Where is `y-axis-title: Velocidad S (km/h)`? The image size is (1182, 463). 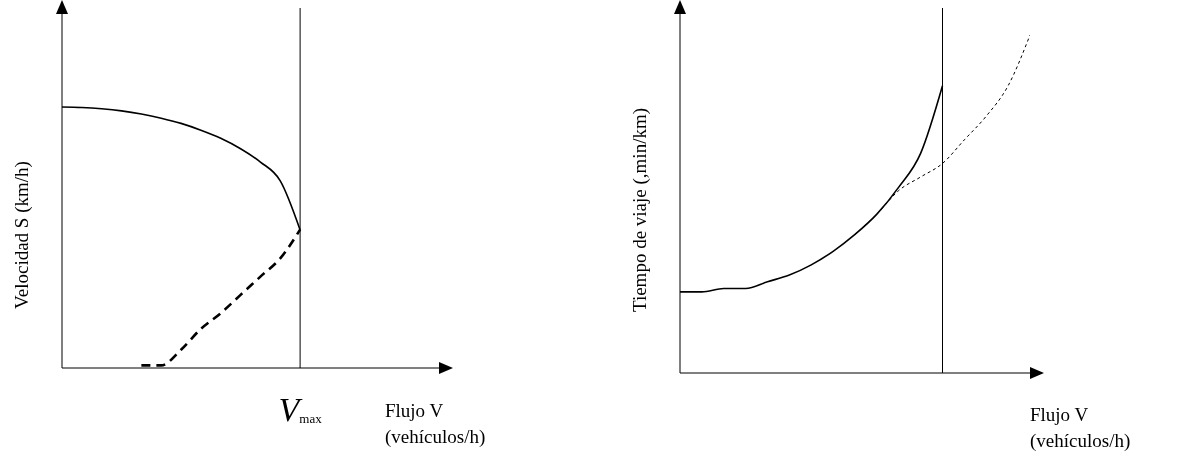
y-axis-title: Velocidad S (km/h) is located at coordinates (21, 235).